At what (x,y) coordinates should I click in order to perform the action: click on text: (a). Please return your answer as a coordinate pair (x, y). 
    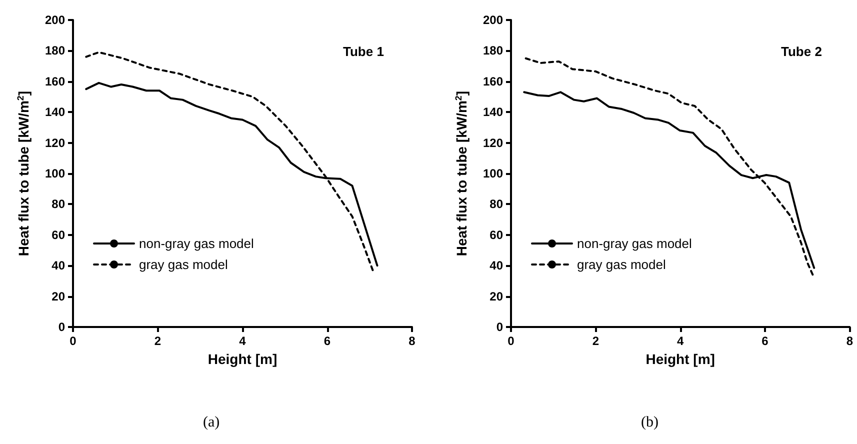
    Looking at the image, I should click on (211, 422).